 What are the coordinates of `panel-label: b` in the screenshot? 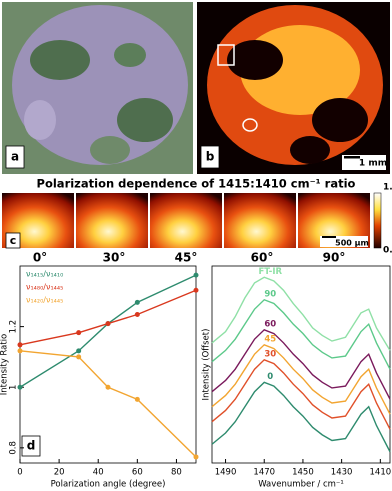 It's located at (210, 157).